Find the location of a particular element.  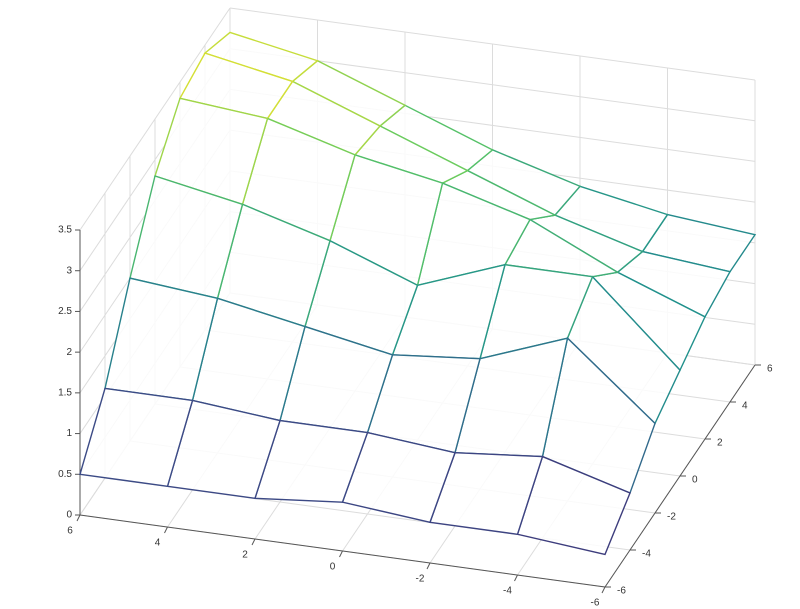

y-tick-label: 0 is located at coordinates (695, 480).